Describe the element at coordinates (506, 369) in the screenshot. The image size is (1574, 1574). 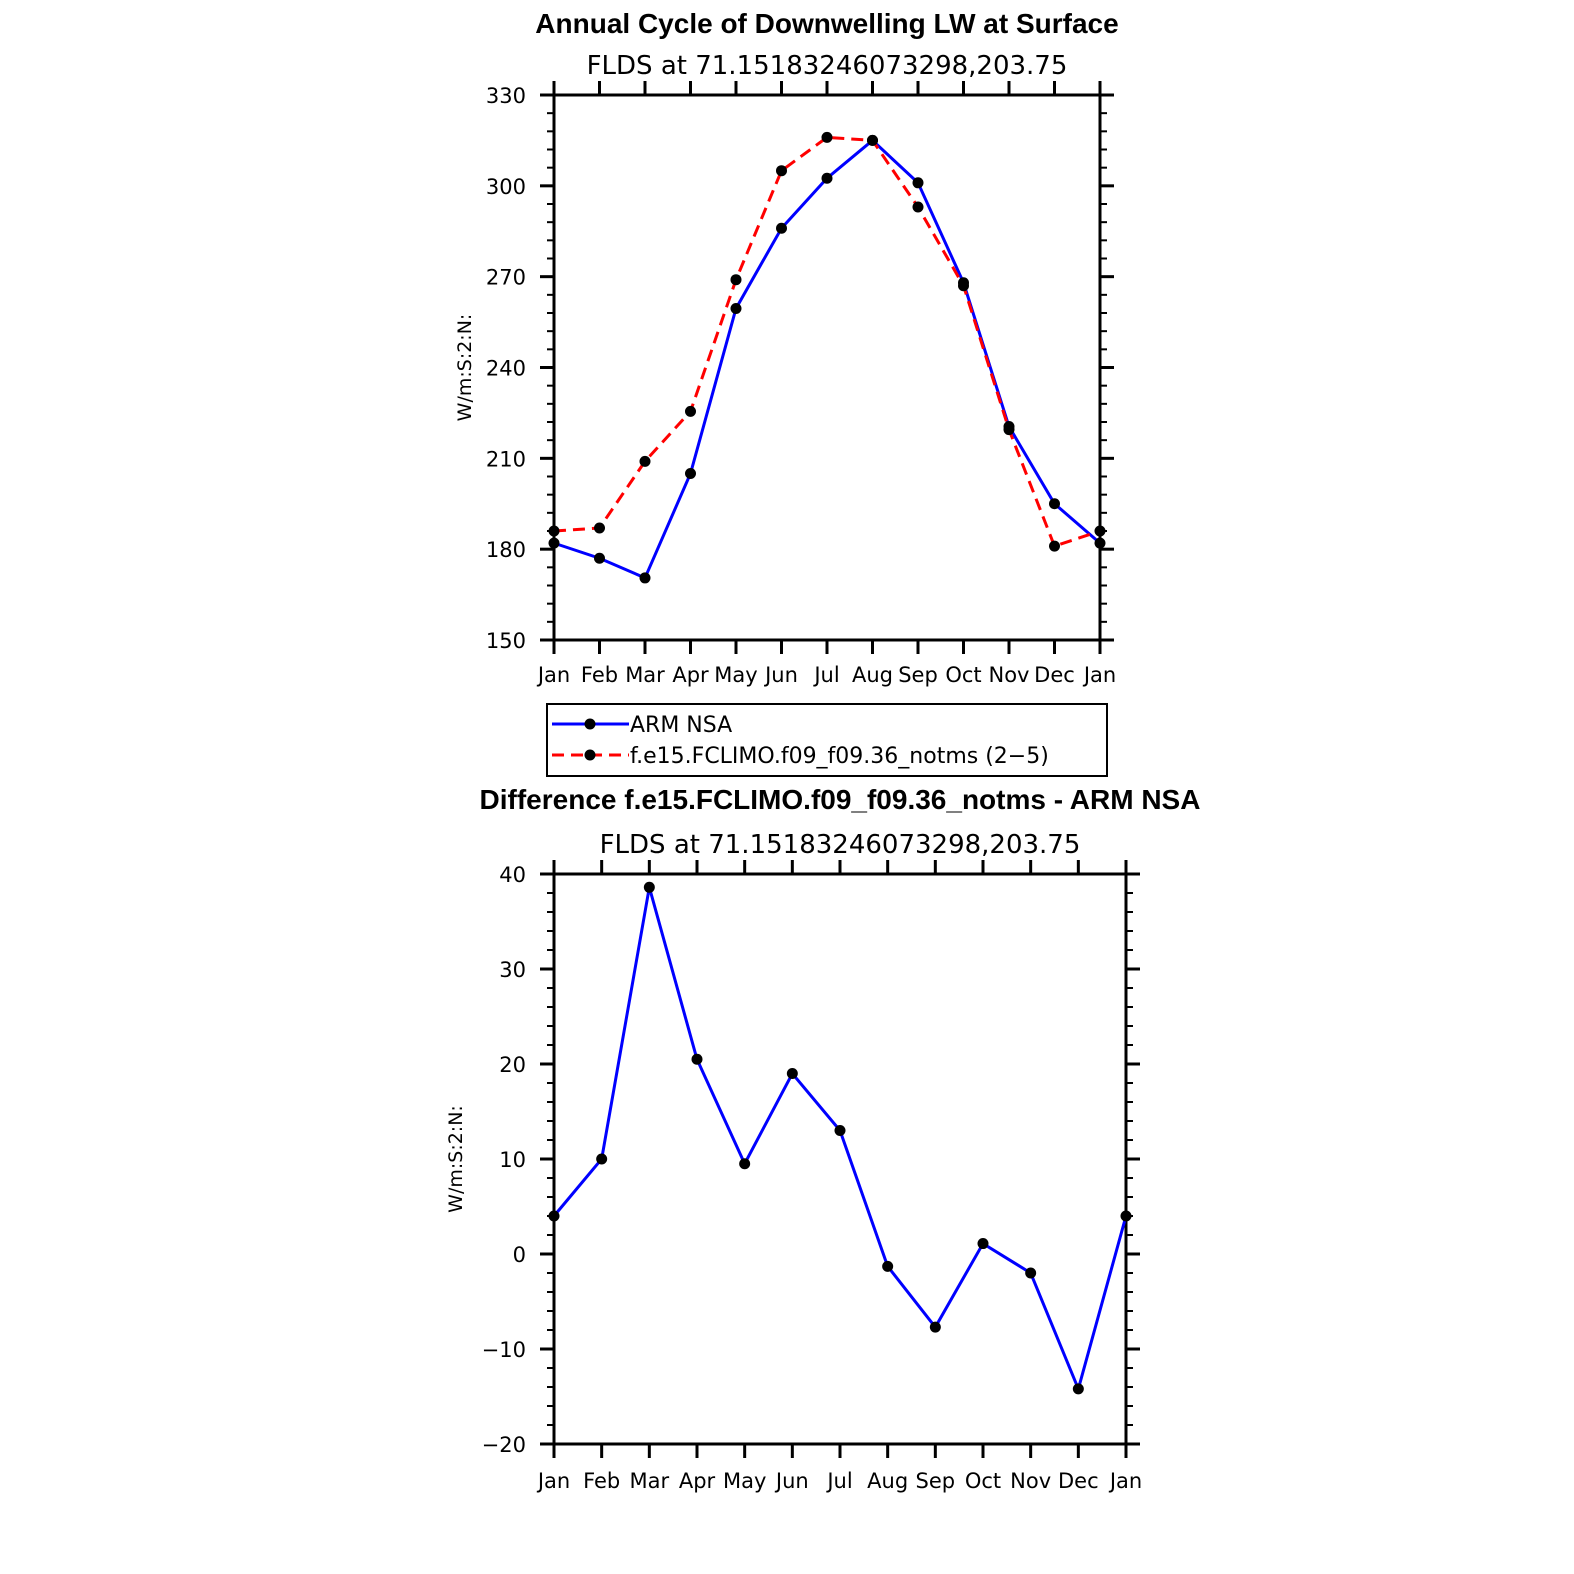
I see `y-tick-label: 240` at that location.